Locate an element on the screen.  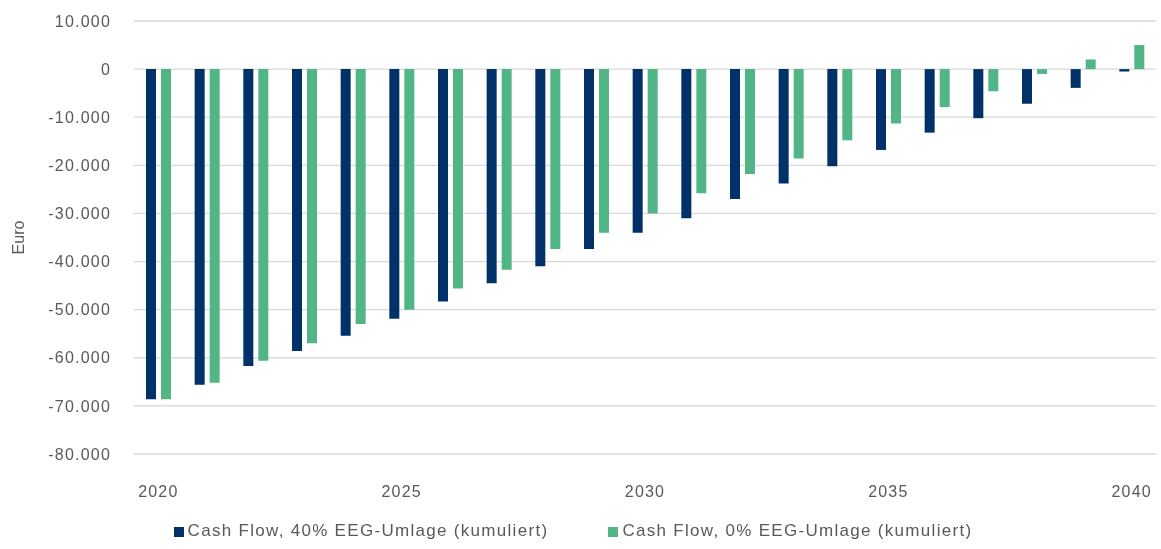
legend-label: Cash Flow, 0% EEG-Umlage (kumuliert) is located at coordinates (797, 530).